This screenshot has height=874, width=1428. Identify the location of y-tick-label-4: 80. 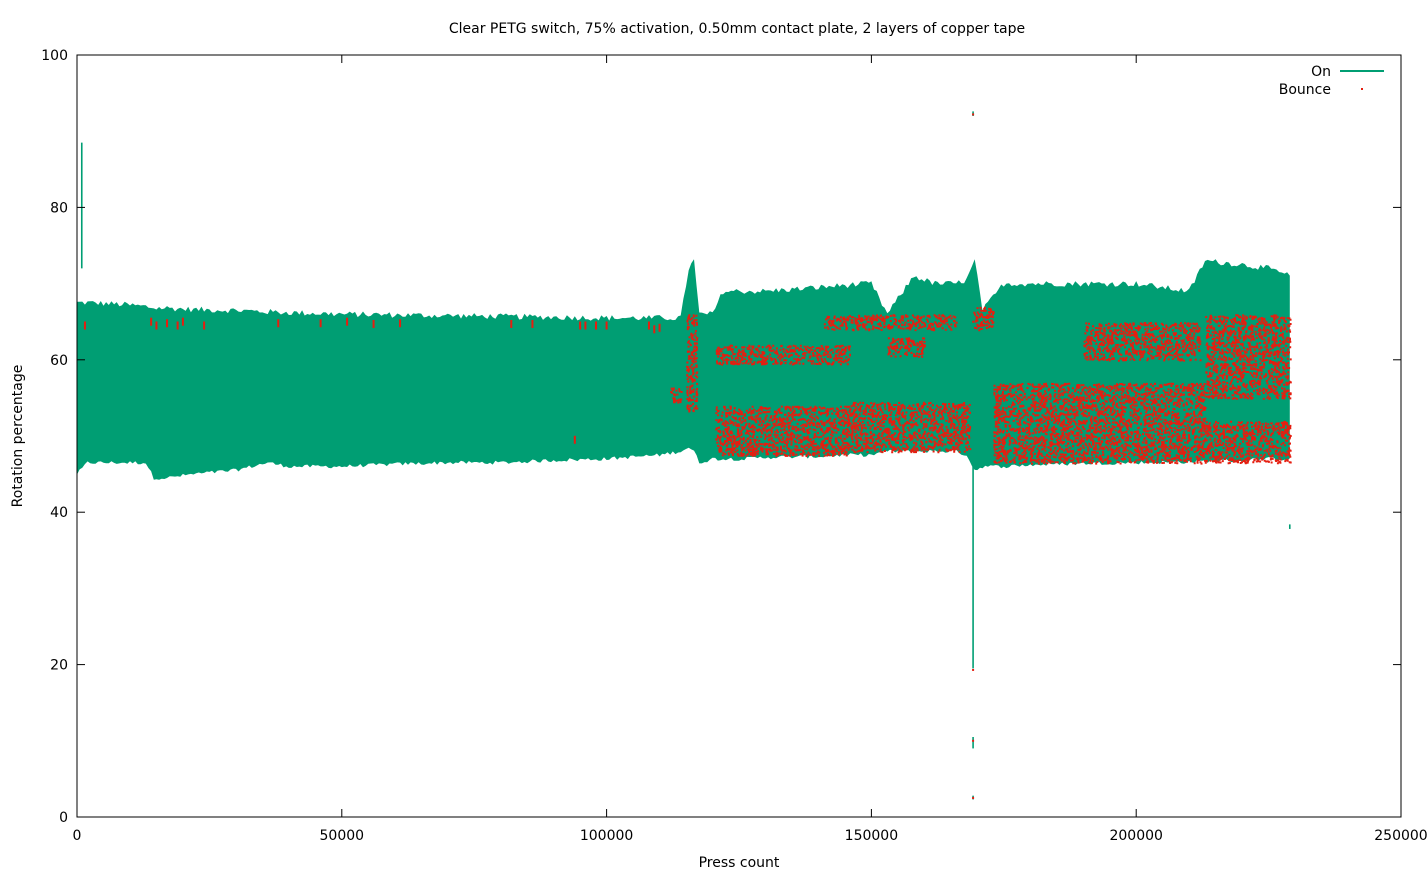
(59, 208).